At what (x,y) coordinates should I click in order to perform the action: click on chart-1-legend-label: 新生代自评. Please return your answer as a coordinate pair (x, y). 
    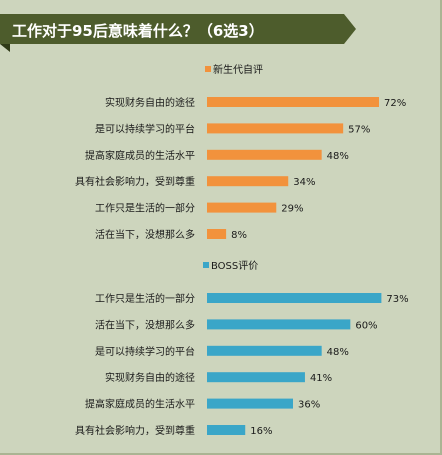
    Looking at the image, I should click on (238, 69).